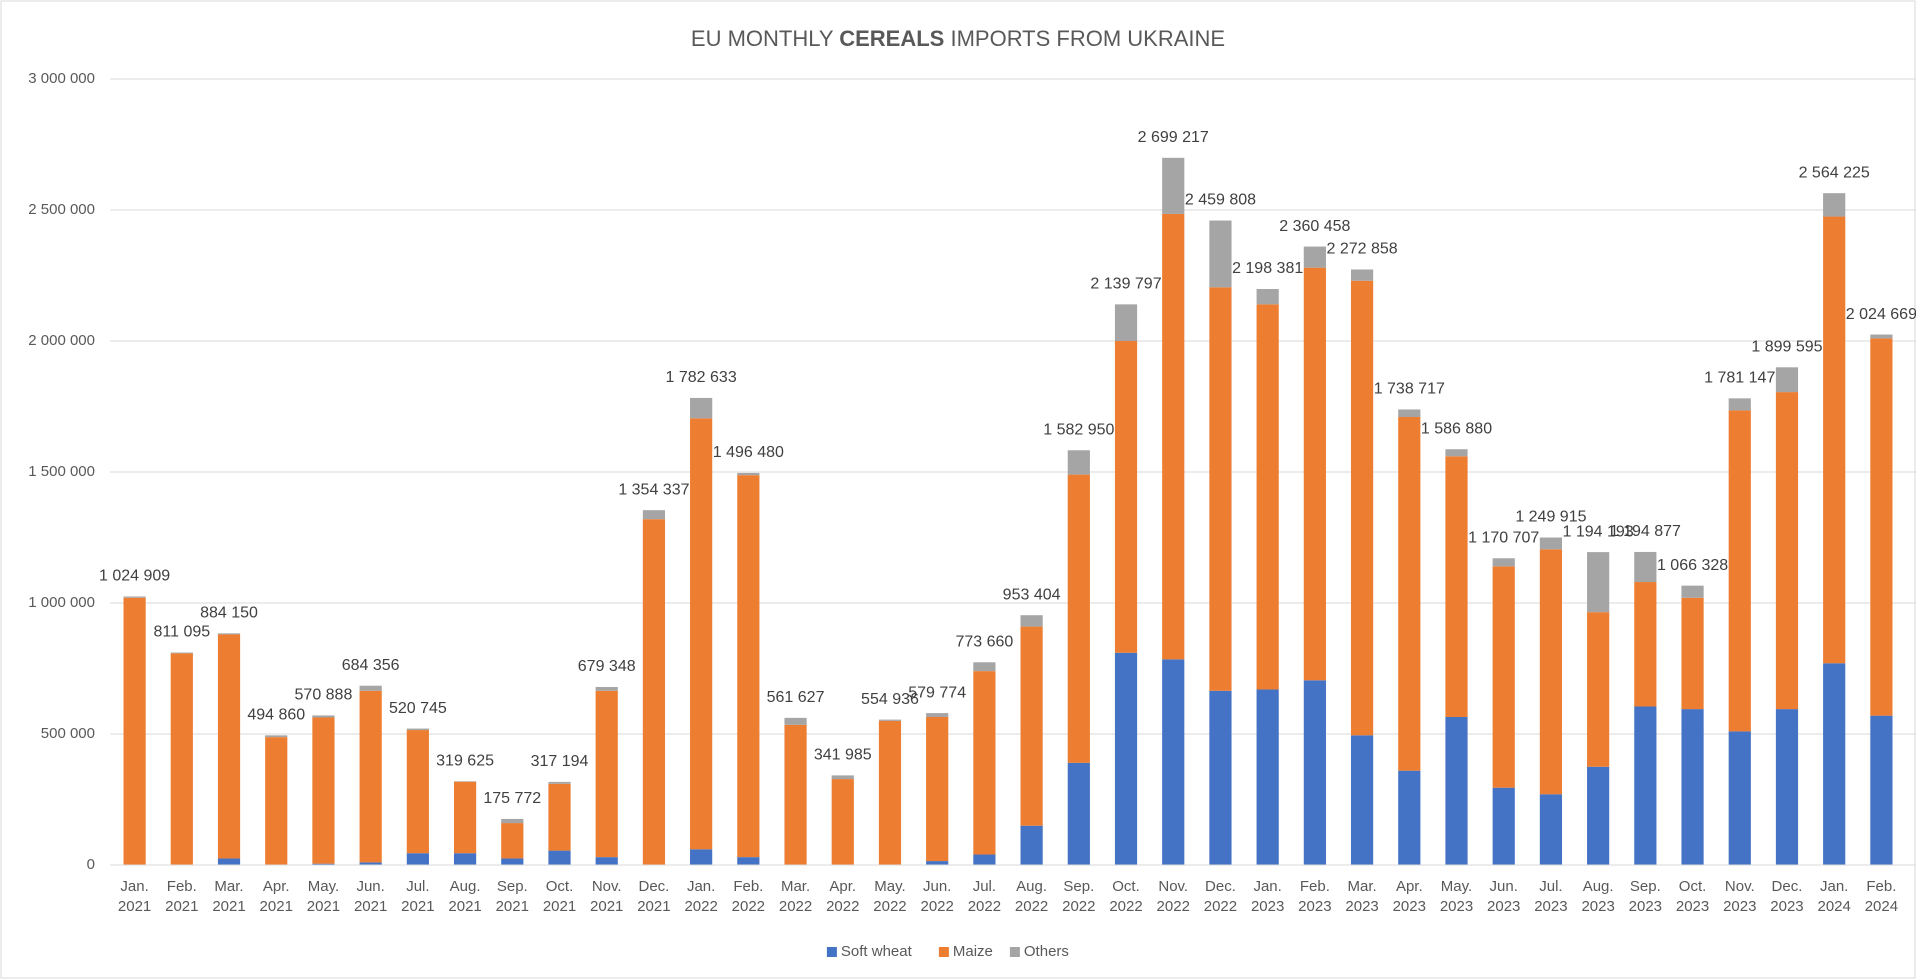 The image size is (1916, 979). I want to click on y-tick-label: 500 000, so click(68, 733).